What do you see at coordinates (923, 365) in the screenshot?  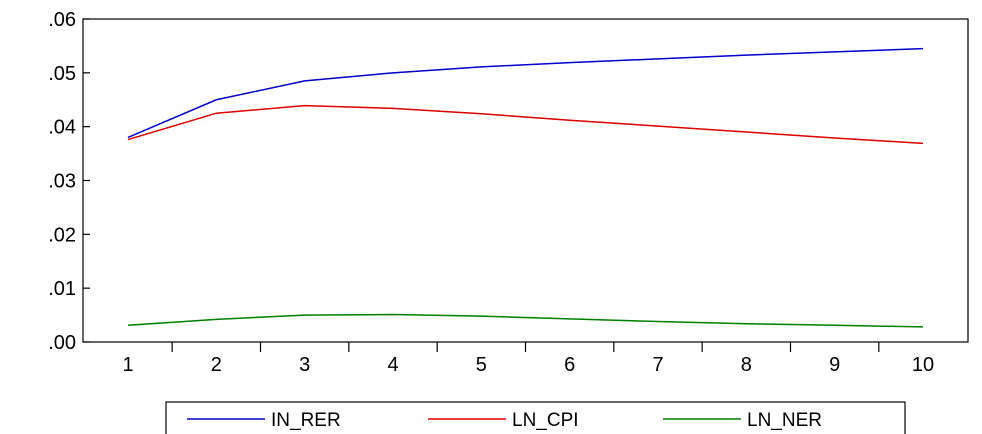 I see `x-tick-label: 10` at bounding box center [923, 365].